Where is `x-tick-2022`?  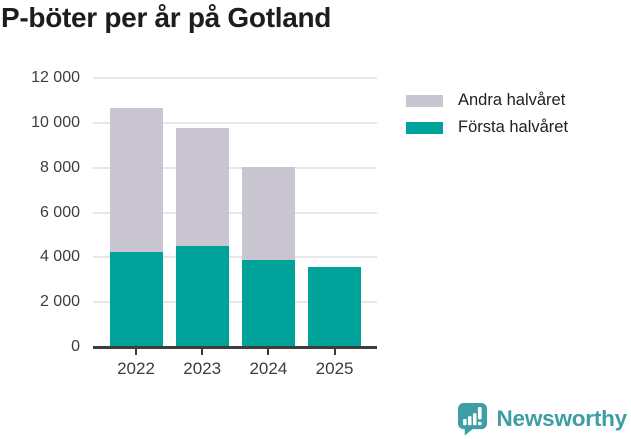
x-tick-2022 is located at coordinates (136, 352).